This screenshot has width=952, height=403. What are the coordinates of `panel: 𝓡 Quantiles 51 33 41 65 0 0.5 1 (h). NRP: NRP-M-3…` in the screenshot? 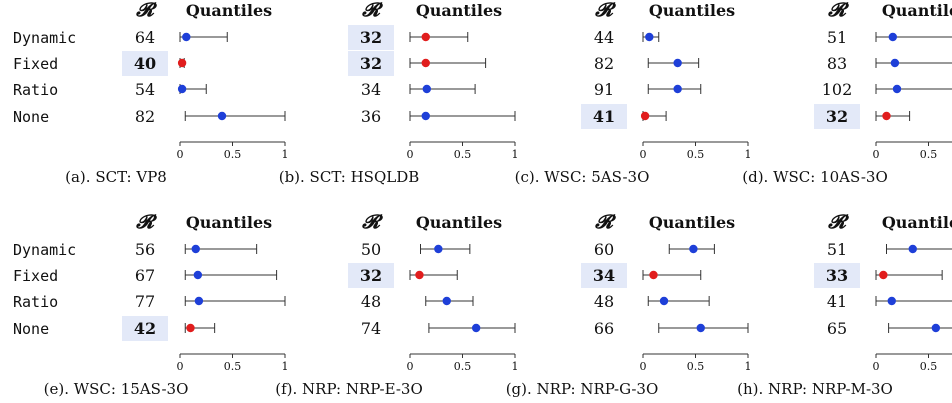 It's located at (844, 304).